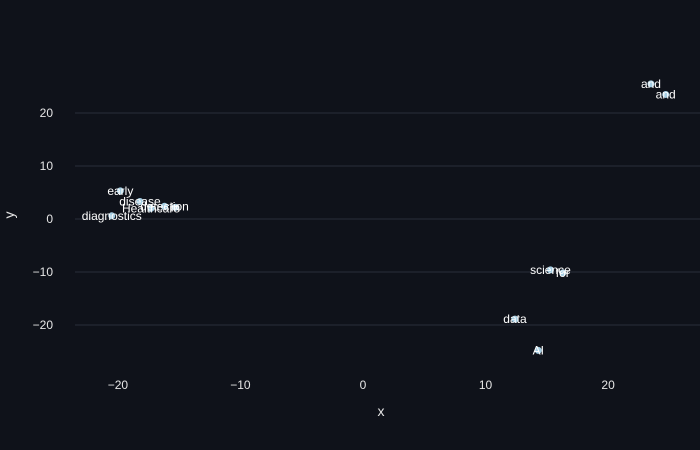  I want to click on y-tick-label: 10, so click(47, 166).